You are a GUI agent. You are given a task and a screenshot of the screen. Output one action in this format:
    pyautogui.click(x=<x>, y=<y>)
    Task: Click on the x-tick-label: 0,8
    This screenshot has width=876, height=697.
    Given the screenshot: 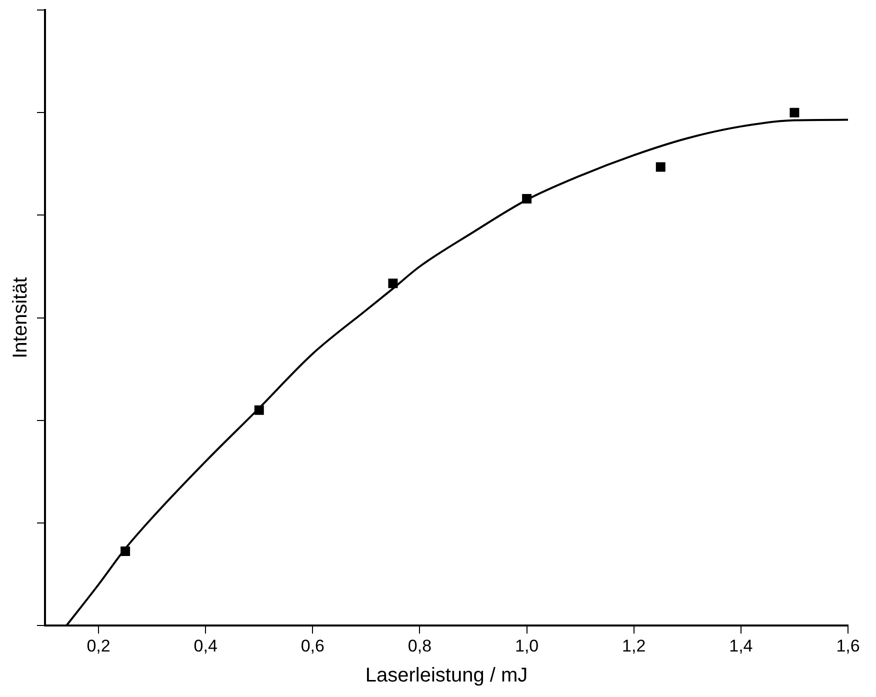 What is the action you would take?
    pyautogui.click(x=420, y=646)
    